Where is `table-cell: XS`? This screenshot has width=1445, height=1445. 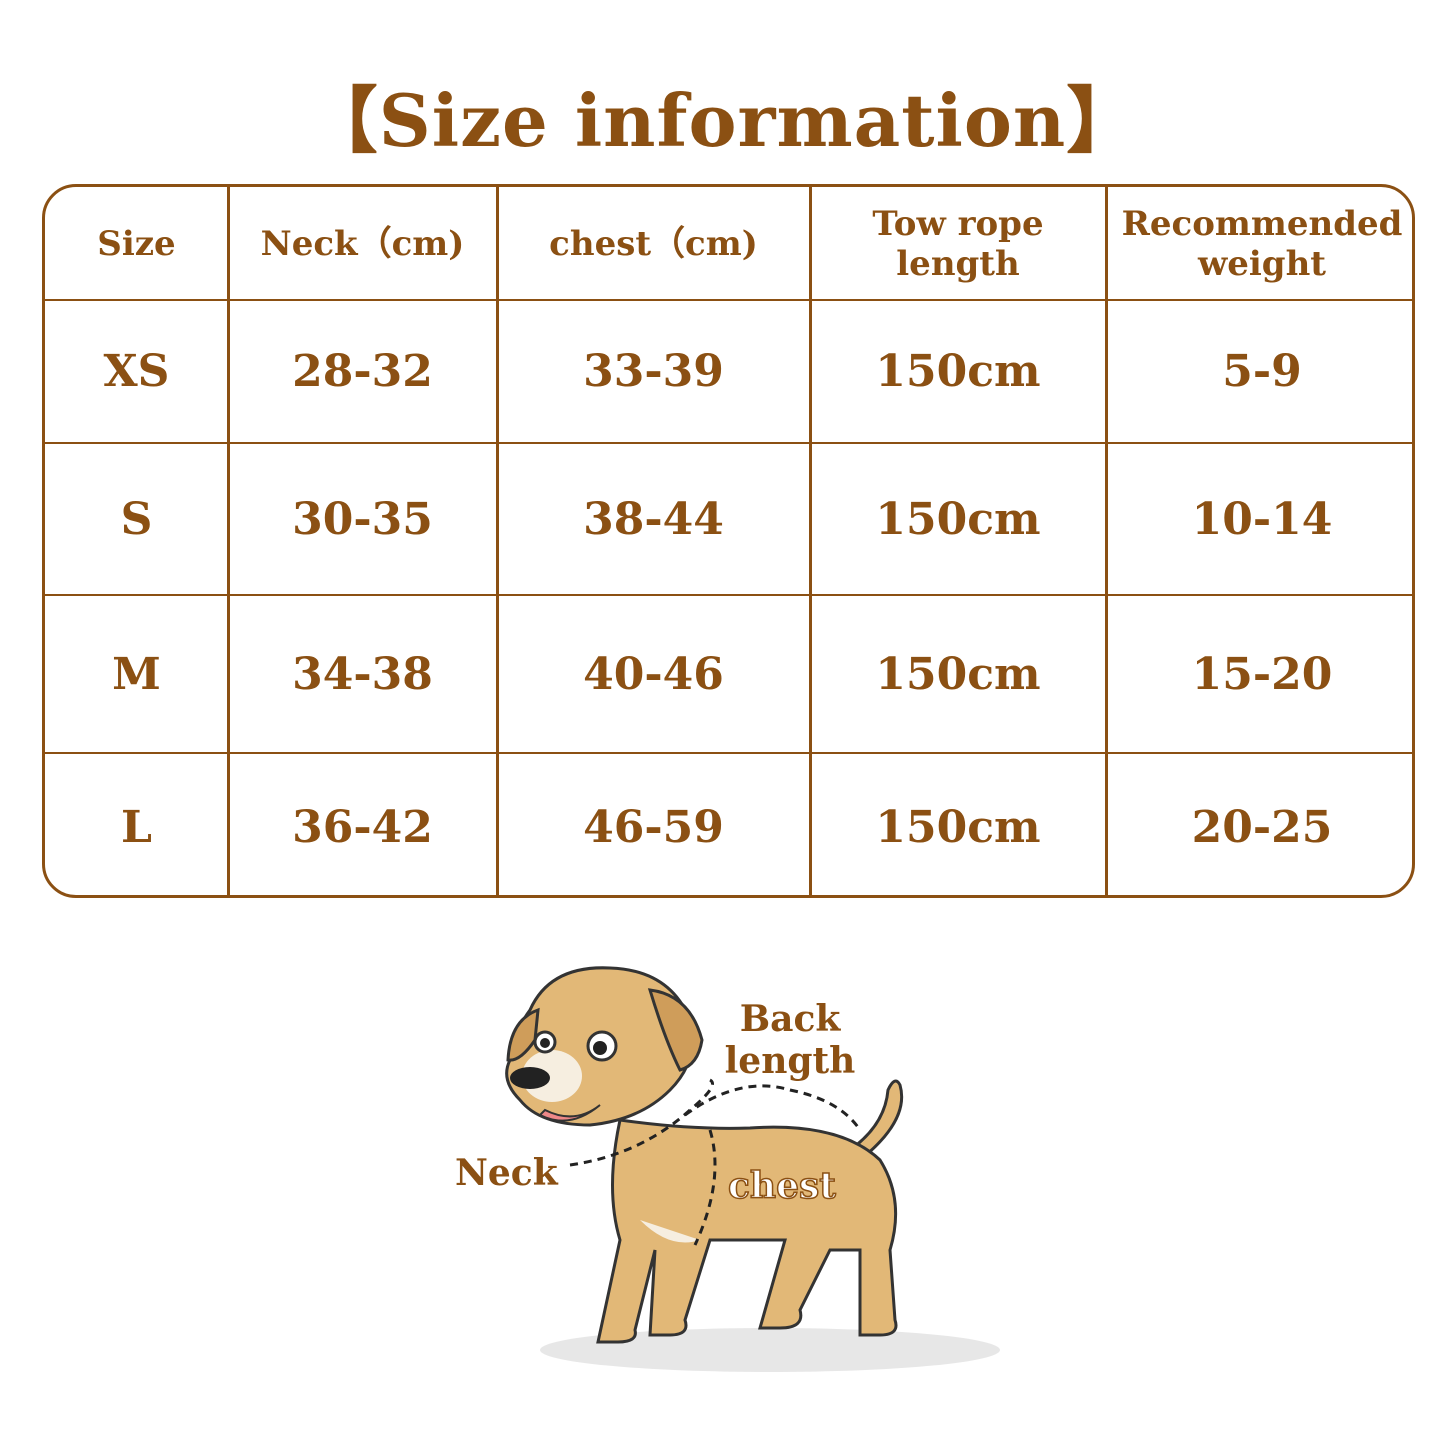
table-cell: XS is located at coordinates (136, 371).